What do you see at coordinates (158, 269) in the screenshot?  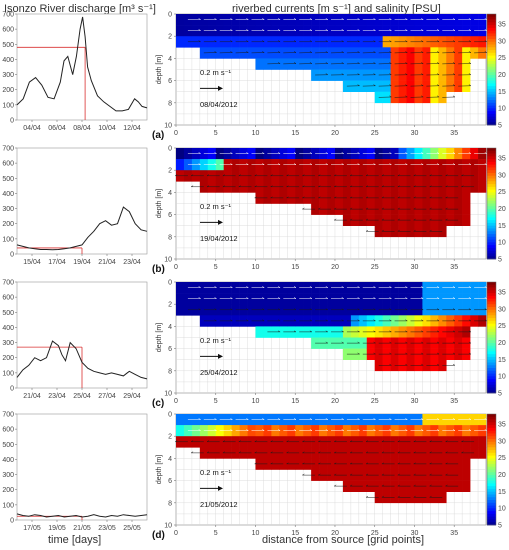 I see `panel-label: (b)` at bounding box center [158, 269].